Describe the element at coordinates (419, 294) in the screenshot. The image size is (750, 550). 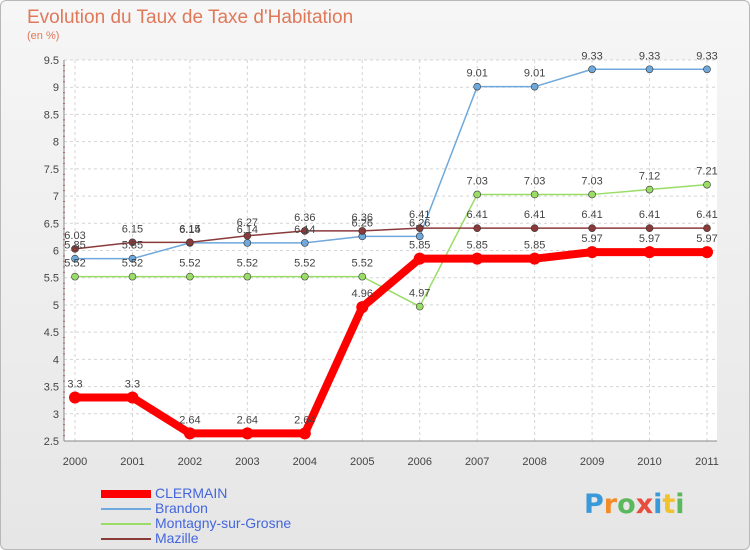
I see `data-label: 4.97` at that location.